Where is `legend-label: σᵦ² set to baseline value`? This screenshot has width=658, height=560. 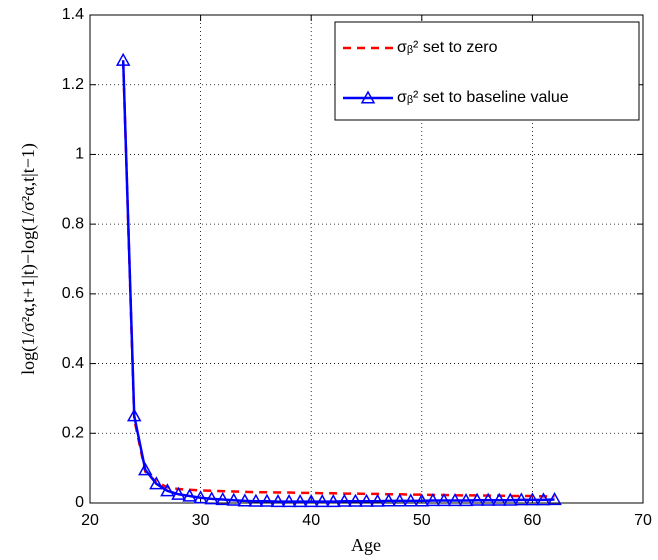
legend-label: σᵦ² set to baseline value is located at coordinates (483, 97).